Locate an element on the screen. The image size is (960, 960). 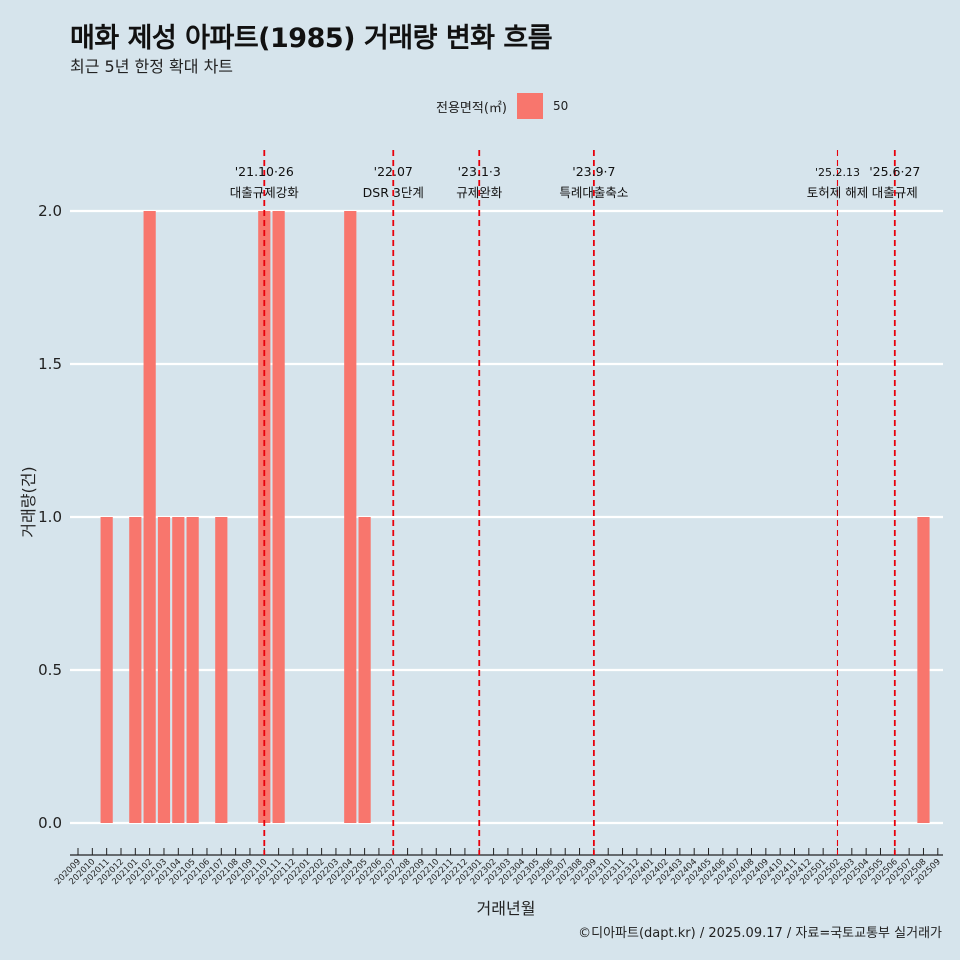
event-label: 대출규제강화 is located at coordinates (265, 192).